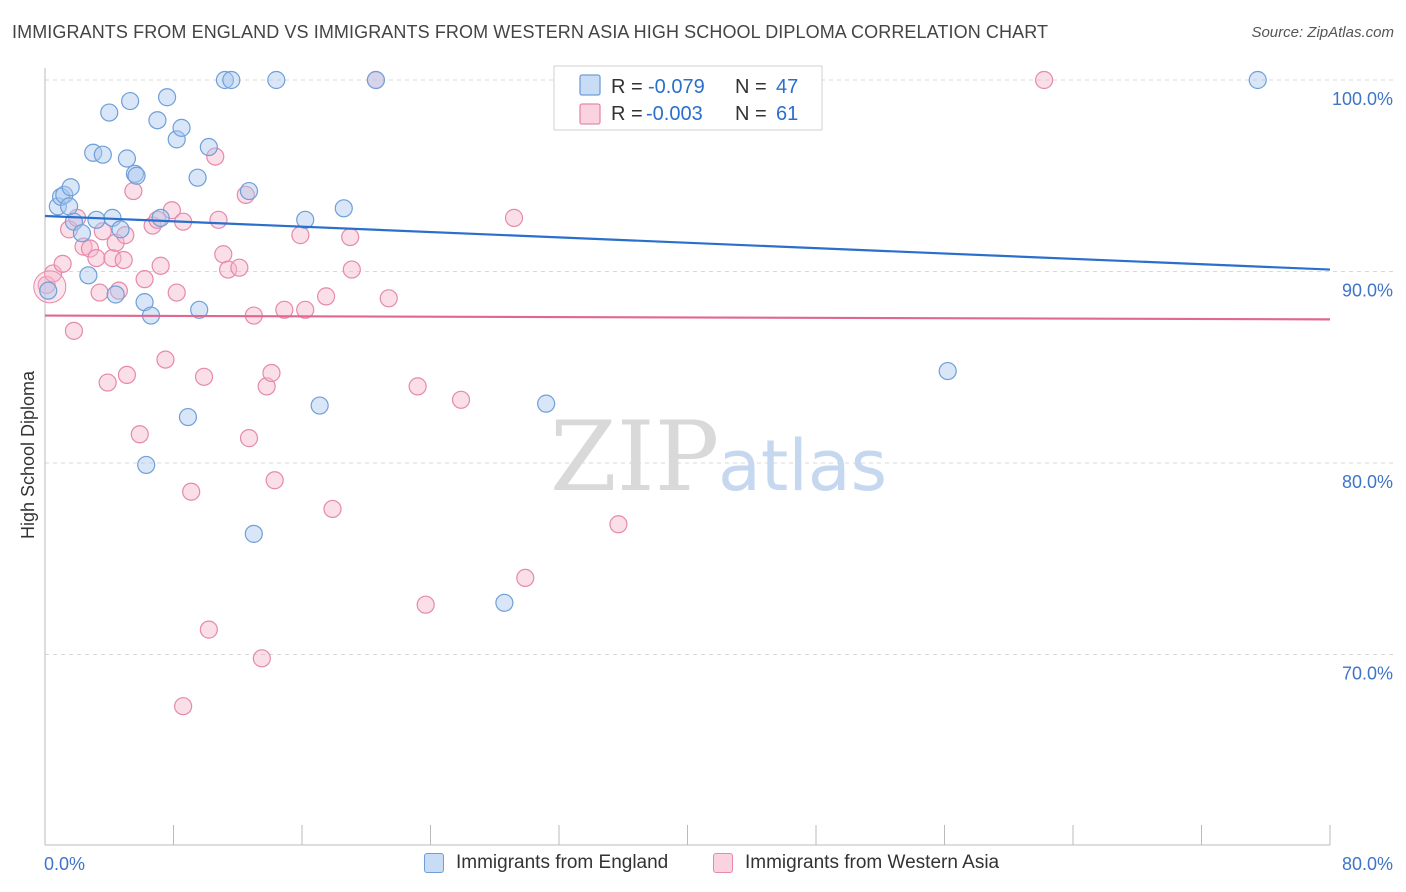  Describe the element at coordinates (787, 87) in the screenshot. I see `legend-n-value-1: 47` at that location.